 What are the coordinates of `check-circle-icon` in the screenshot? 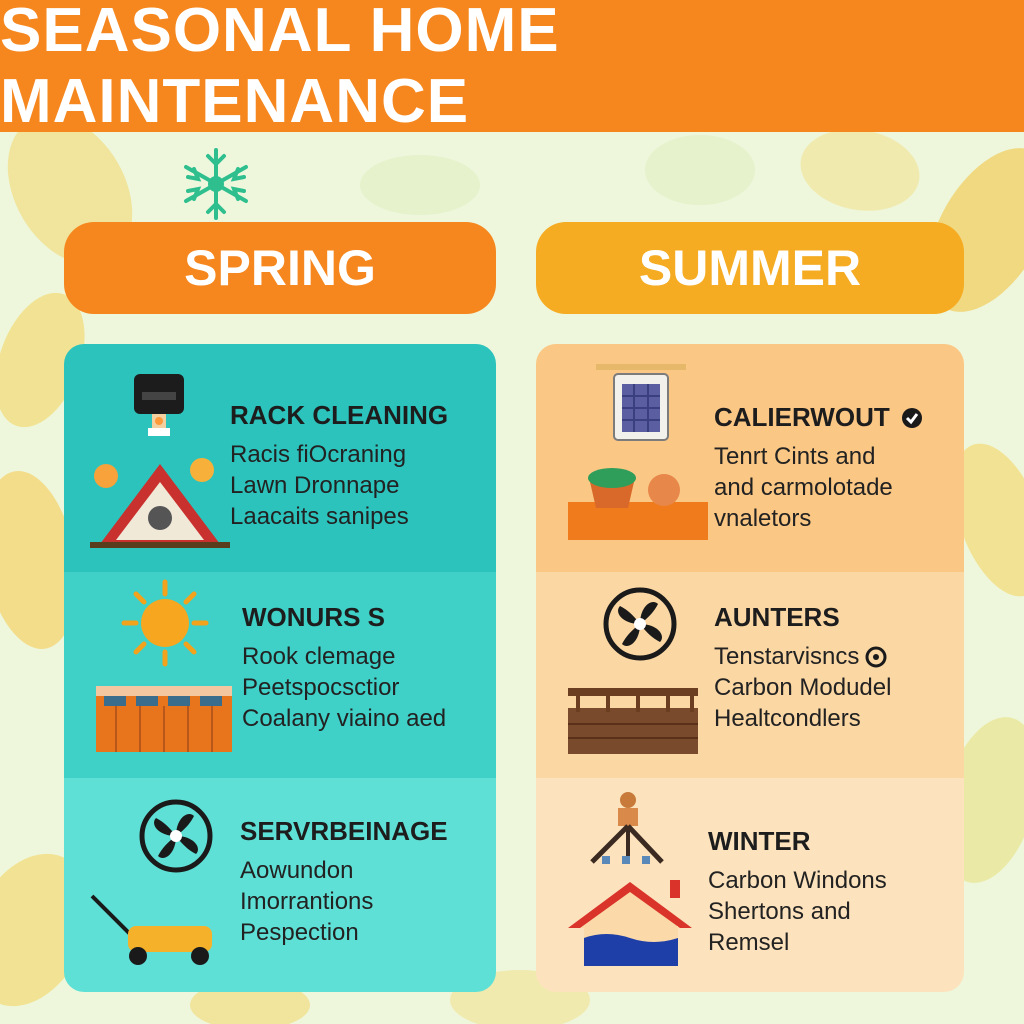 It's located at (911, 417).